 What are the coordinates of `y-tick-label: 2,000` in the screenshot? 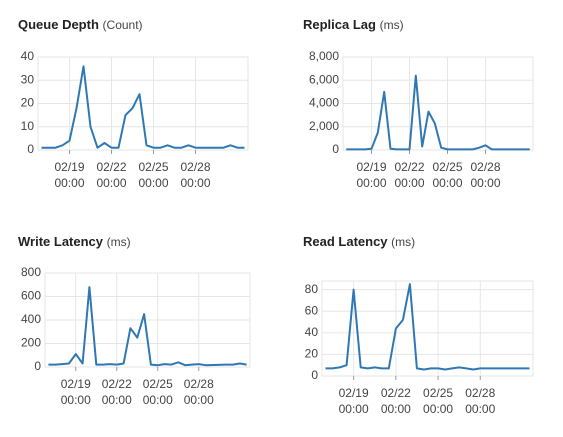 It's located at (324, 126).